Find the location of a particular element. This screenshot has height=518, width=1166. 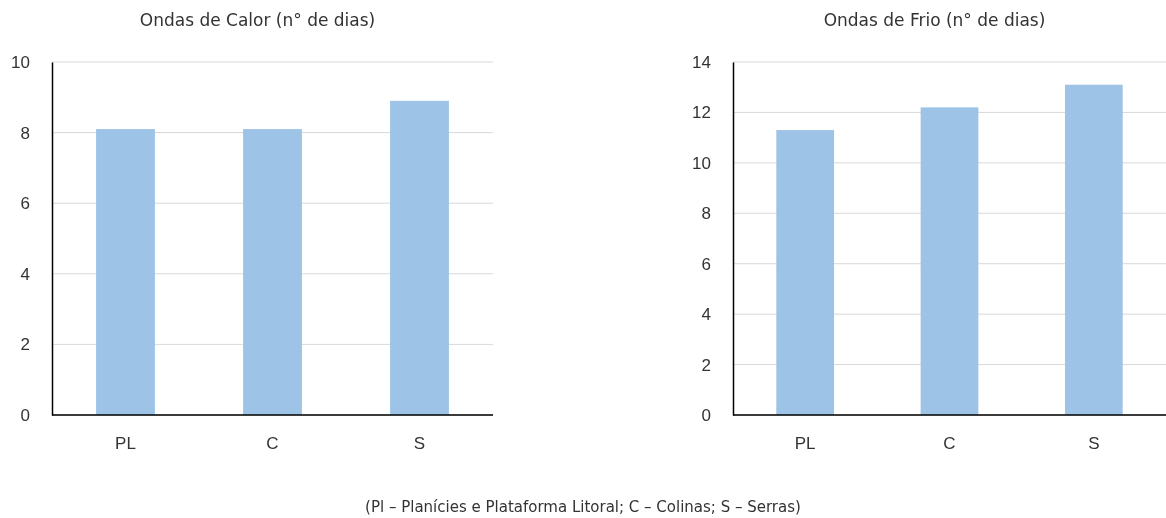

y-tick-label: 12 is located at coordinates (701, 113).